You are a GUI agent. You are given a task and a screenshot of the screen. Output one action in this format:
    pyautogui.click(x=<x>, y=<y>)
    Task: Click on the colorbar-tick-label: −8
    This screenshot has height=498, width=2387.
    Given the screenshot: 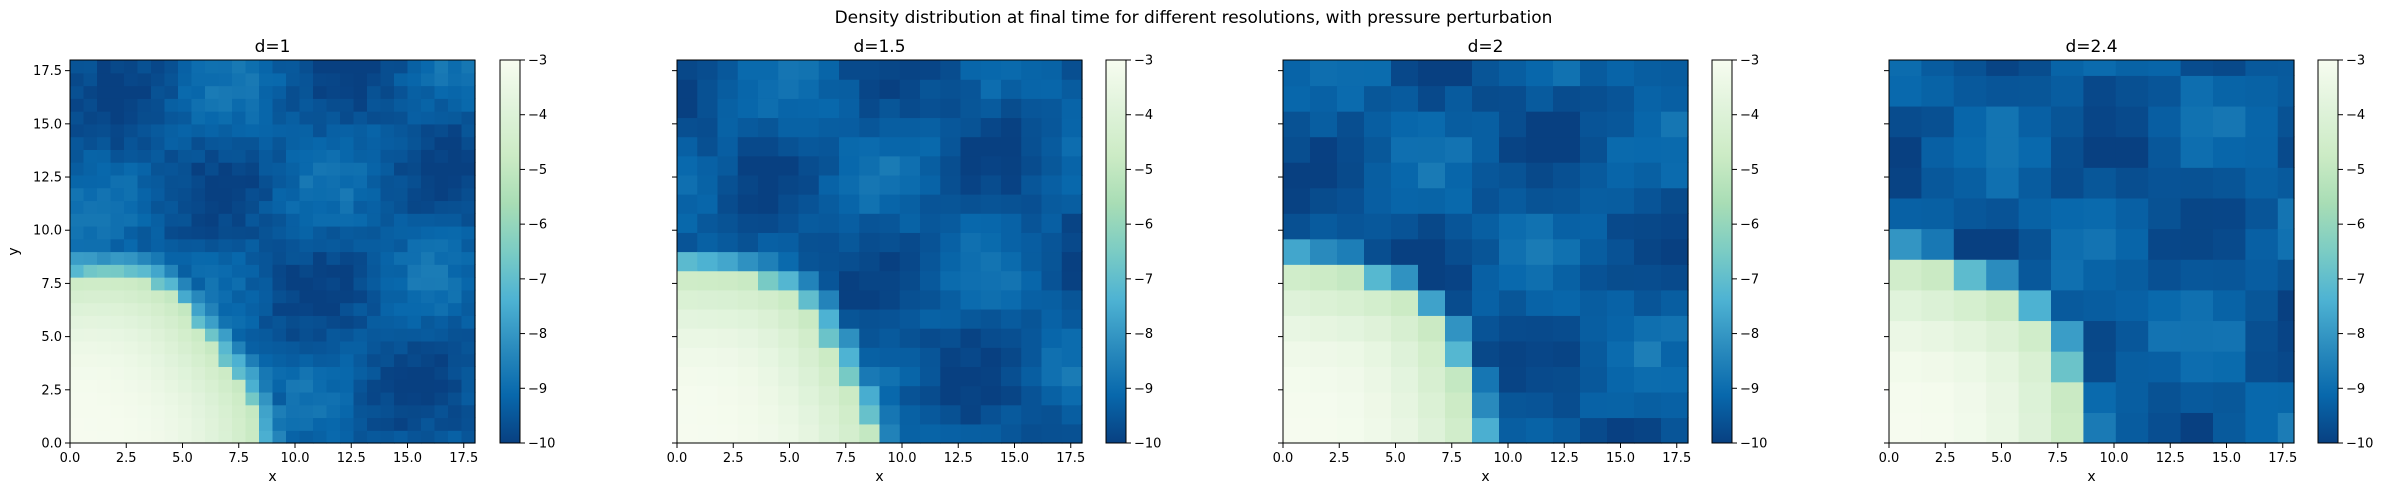 What is the action you would take?
    pyautogui.click(x=1749, y=334)
    